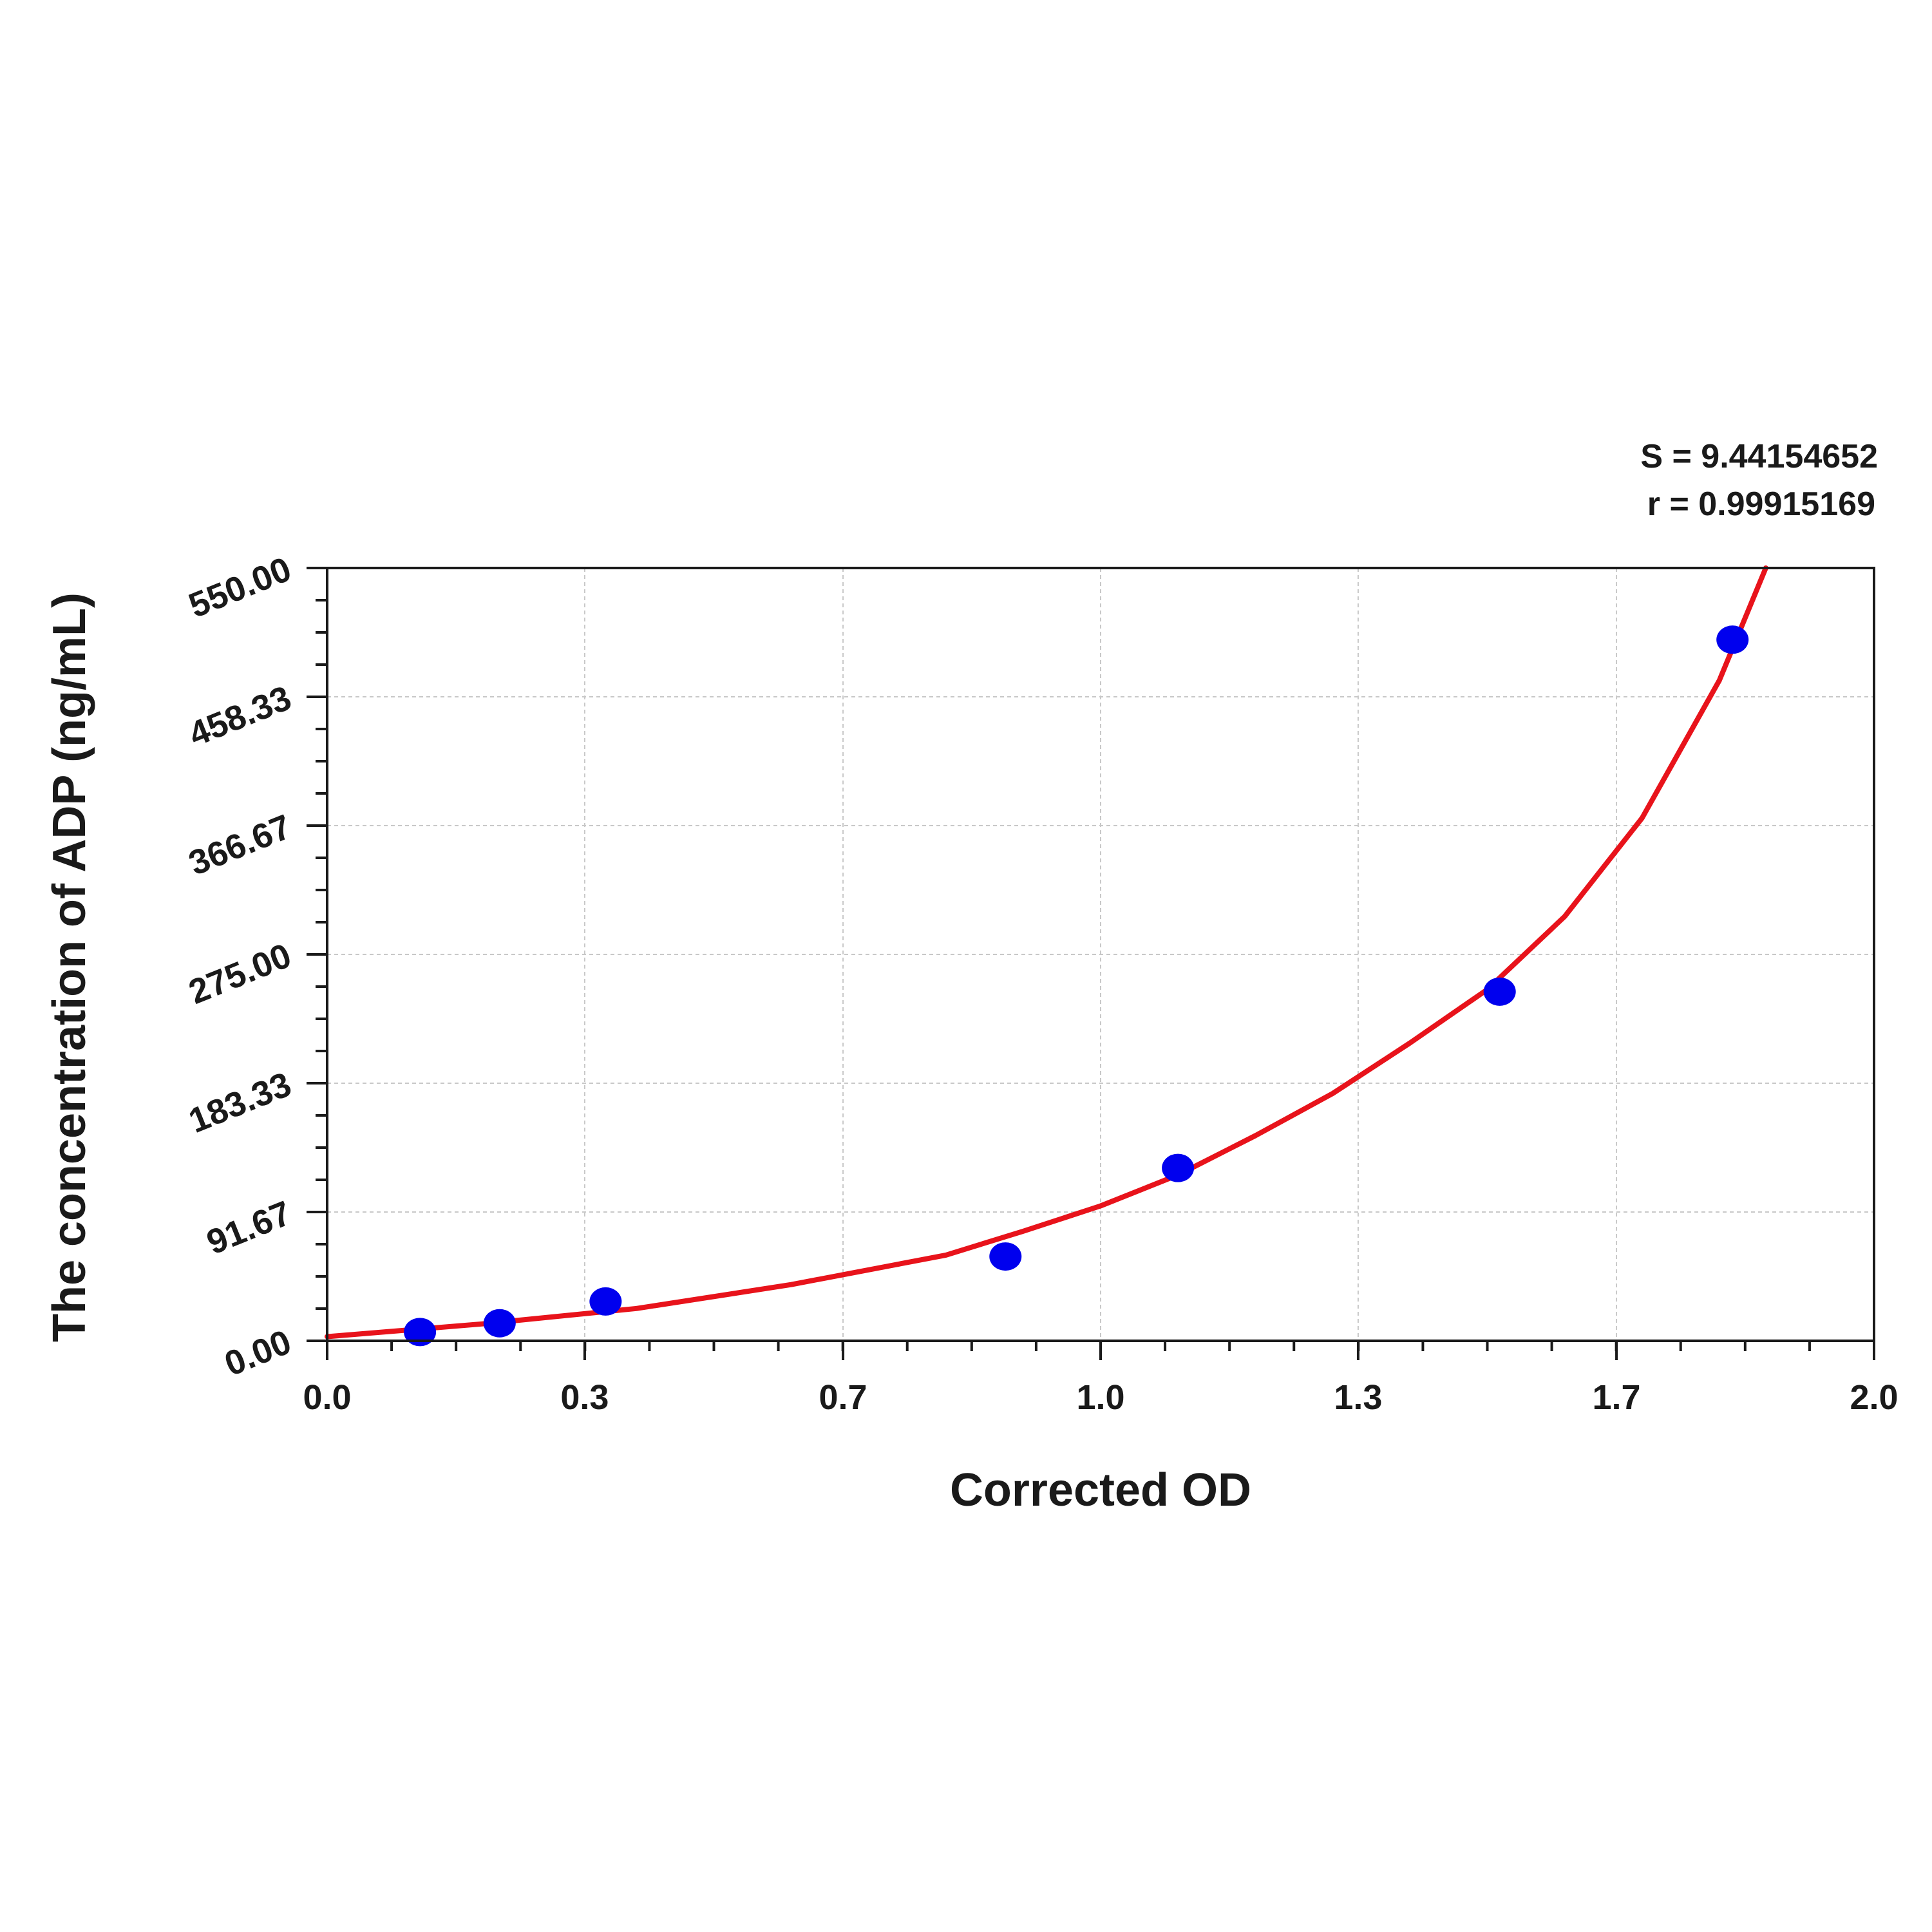  I want to click on x-tick-label: 2.0, so click(1874, 1397).